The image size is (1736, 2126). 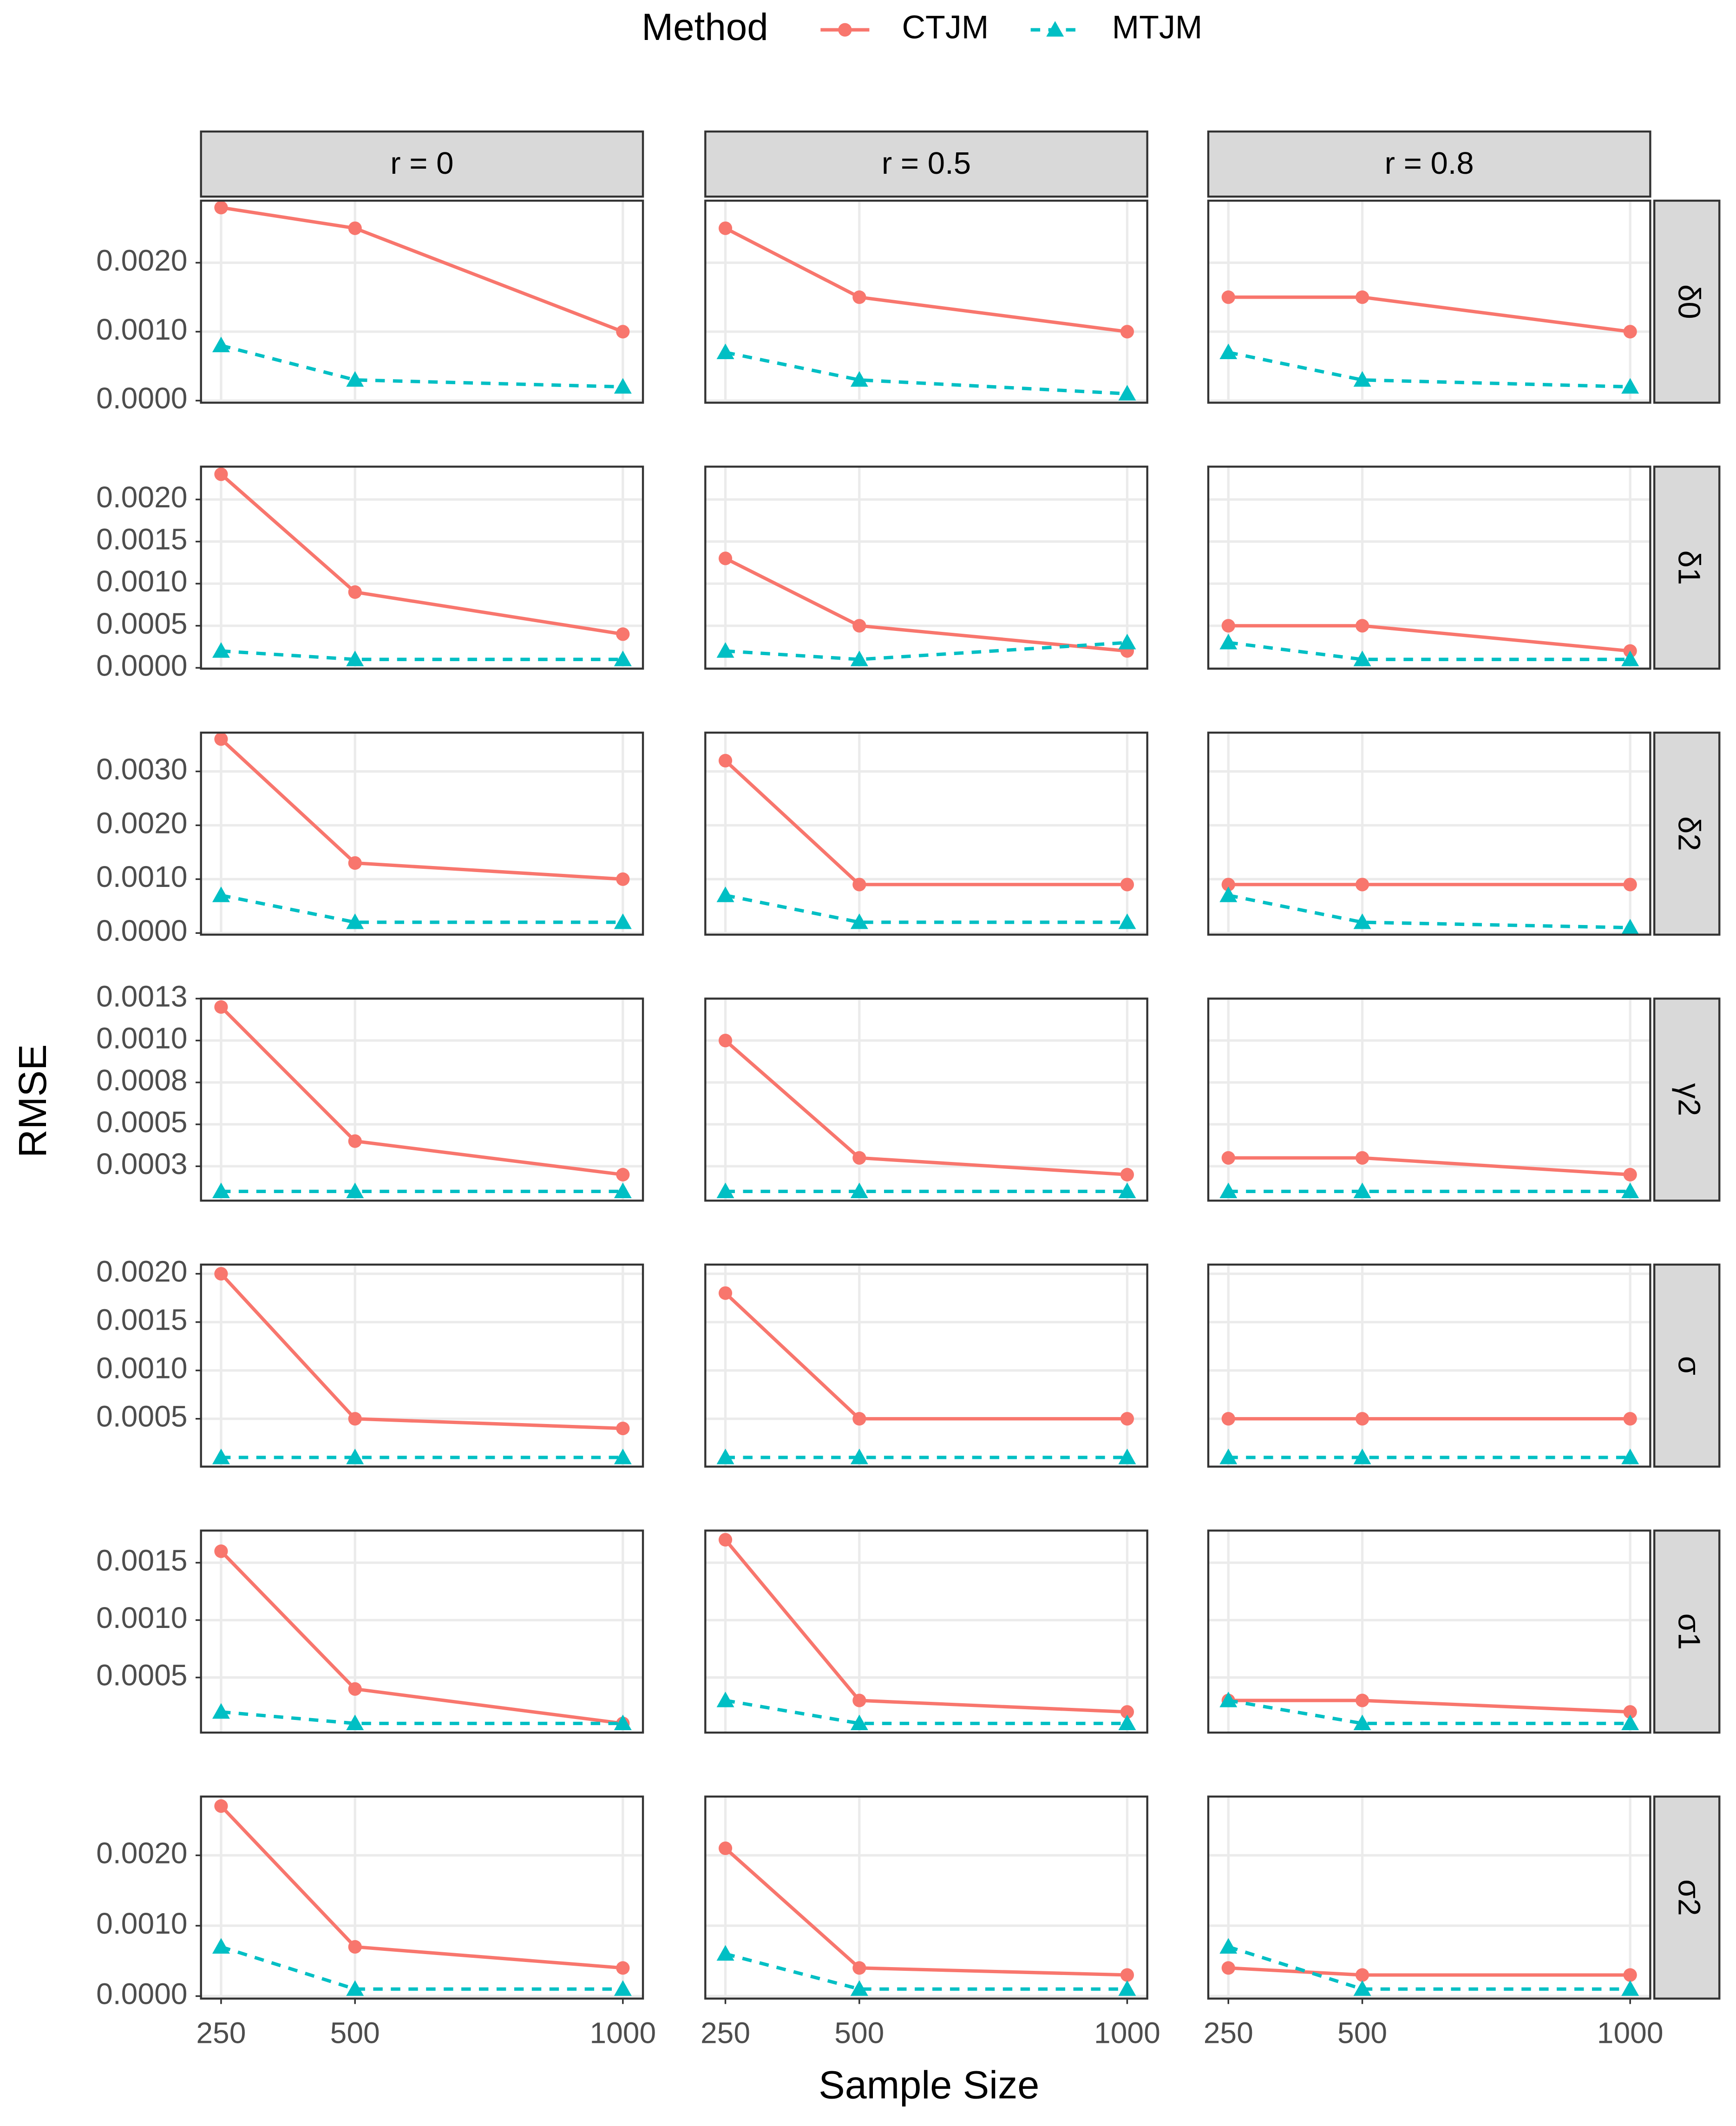 What do you see at coordinates (1157, 27) in the screenshot?
I see `legend-label: MTJM` at bounding box center [1157, 27].